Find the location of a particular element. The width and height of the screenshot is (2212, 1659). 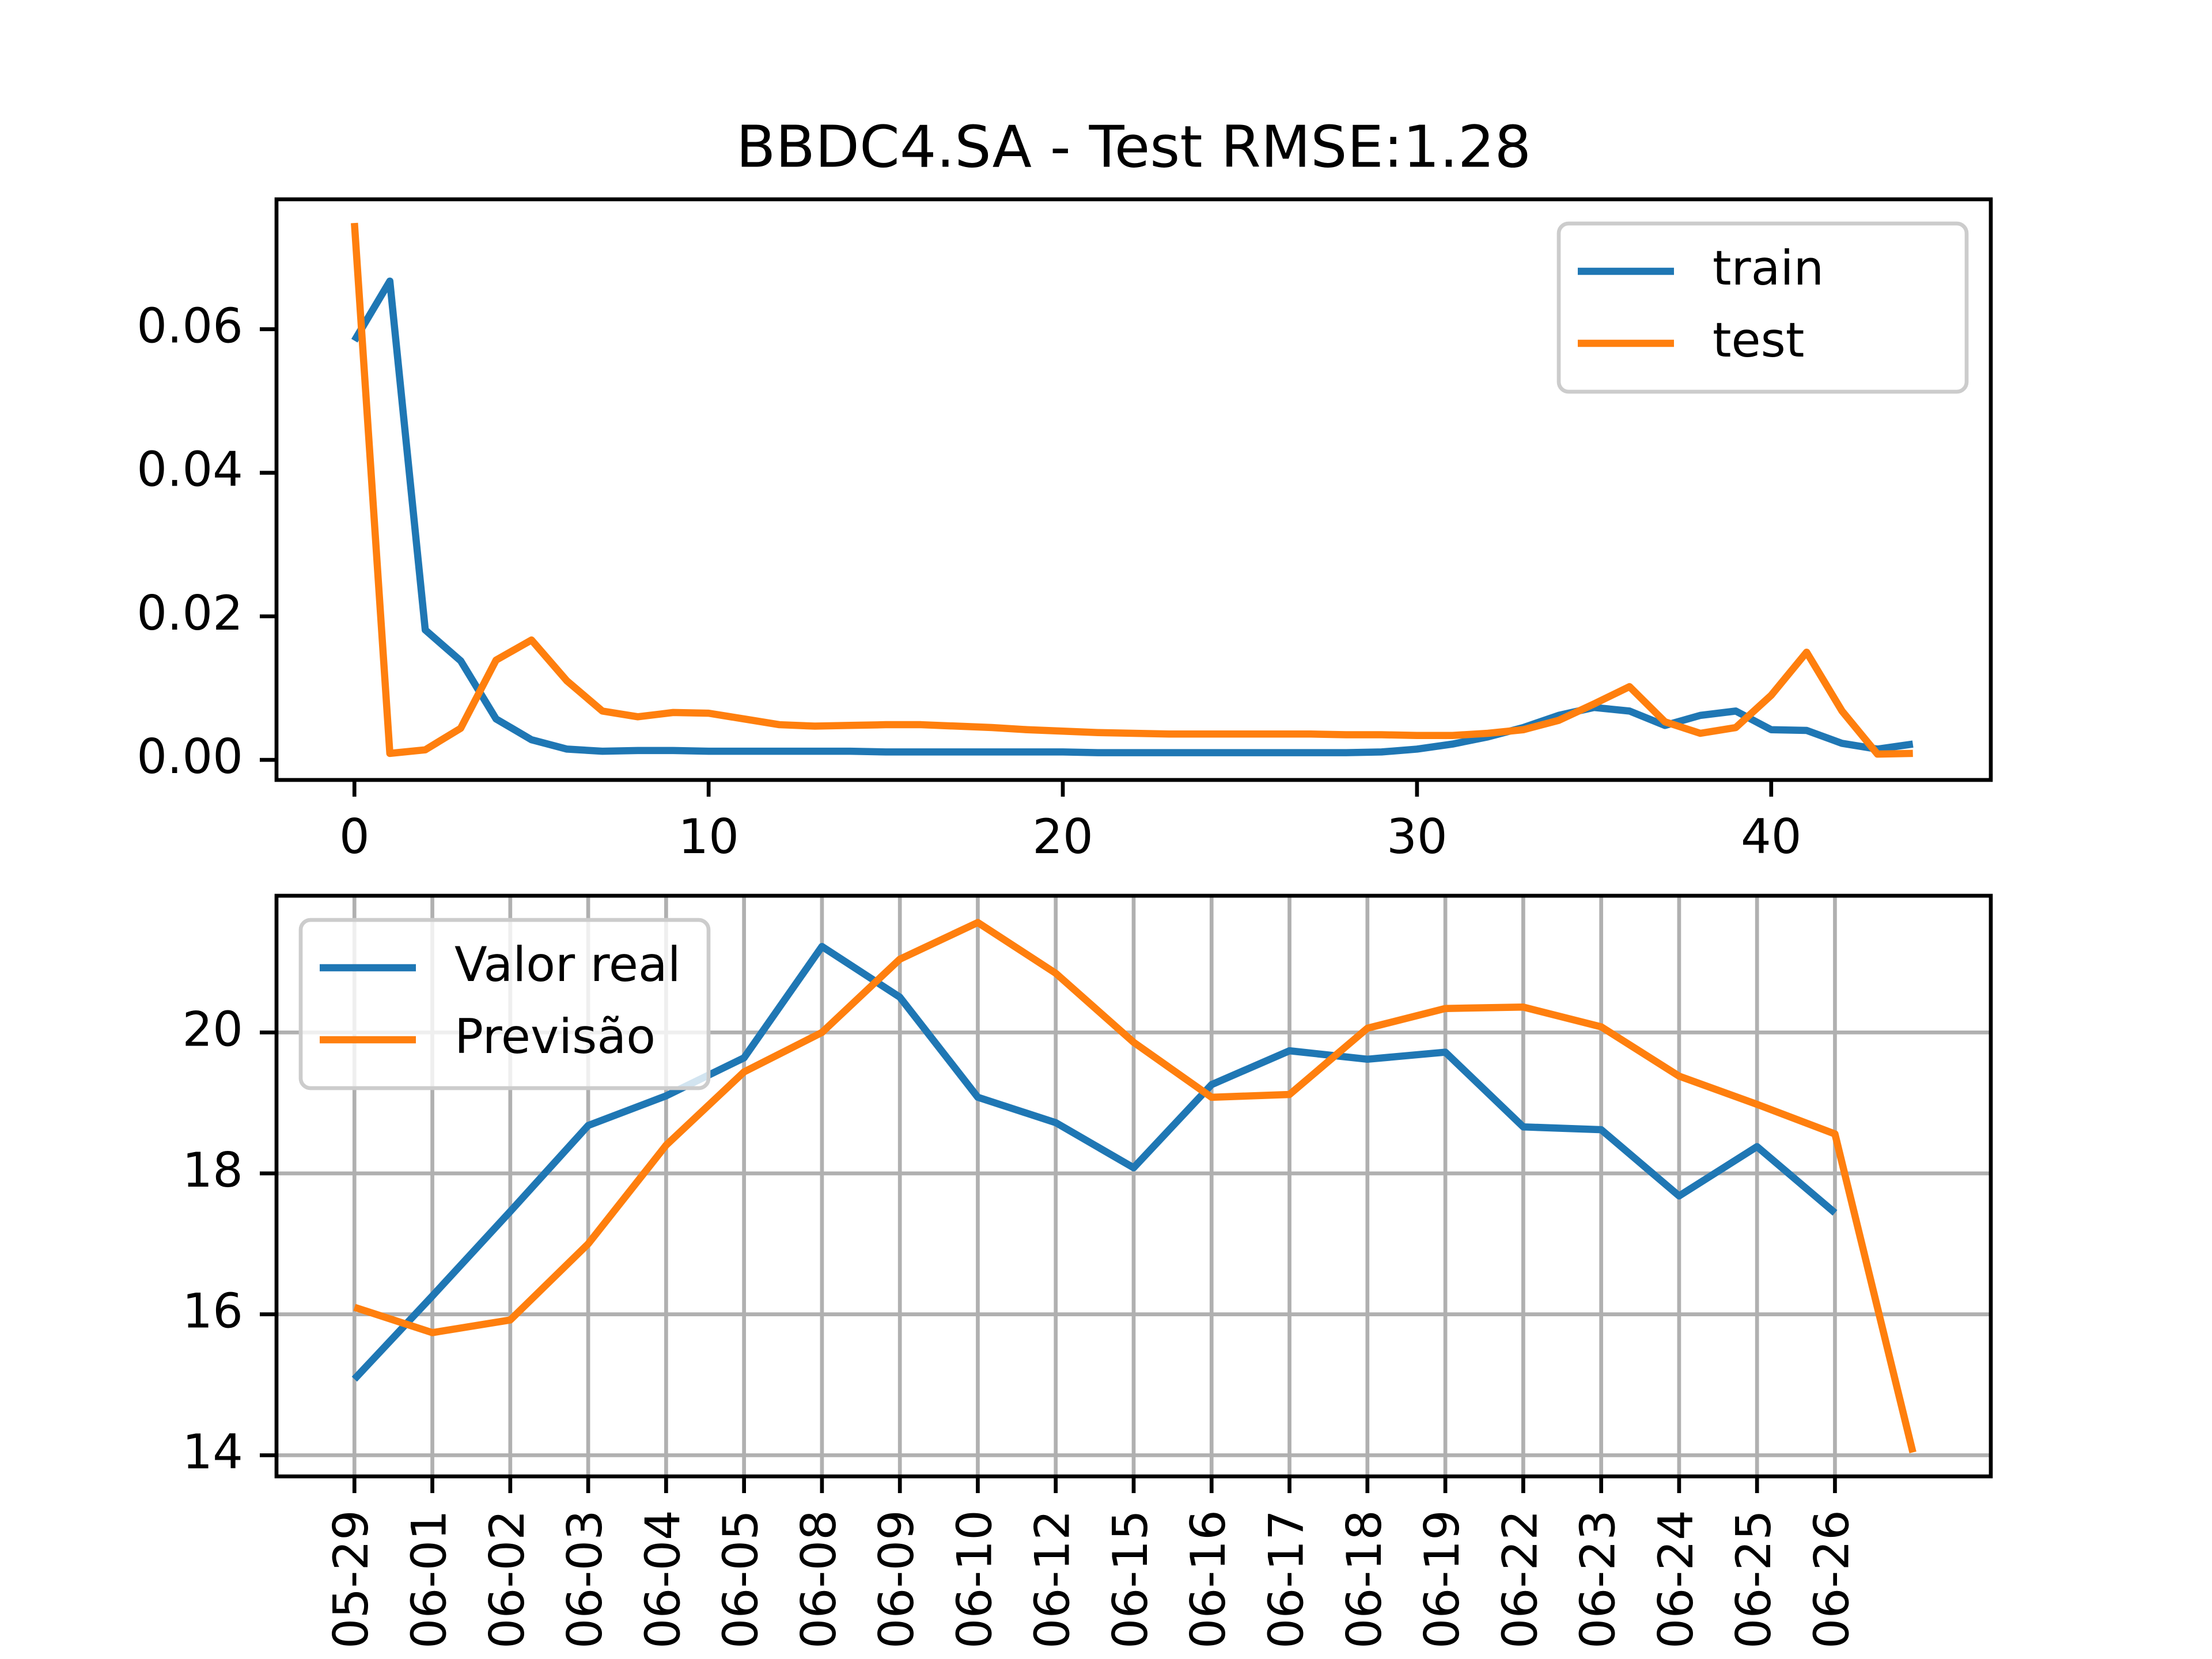

x-tick-label: 06-16 is located at coordinates (1208, 1579).